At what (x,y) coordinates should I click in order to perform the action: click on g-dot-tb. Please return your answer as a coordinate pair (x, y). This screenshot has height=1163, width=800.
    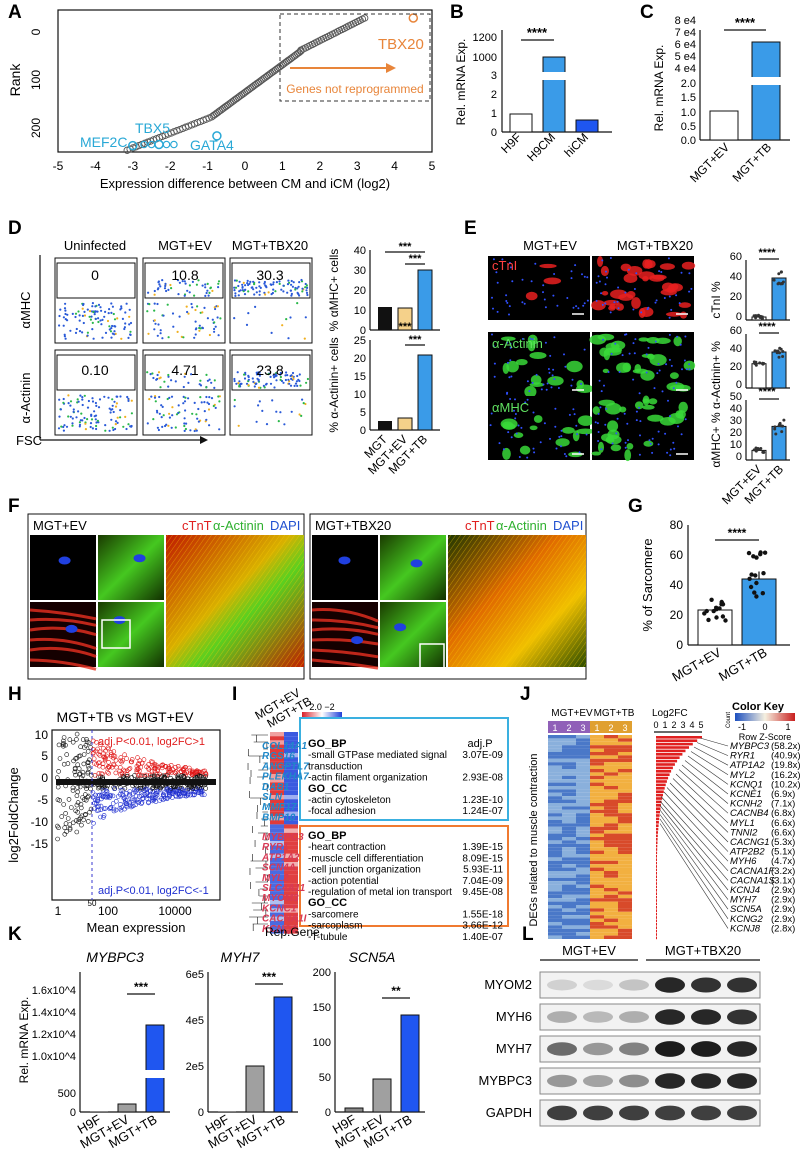
    Looking at the image, I should click on (762, 593).